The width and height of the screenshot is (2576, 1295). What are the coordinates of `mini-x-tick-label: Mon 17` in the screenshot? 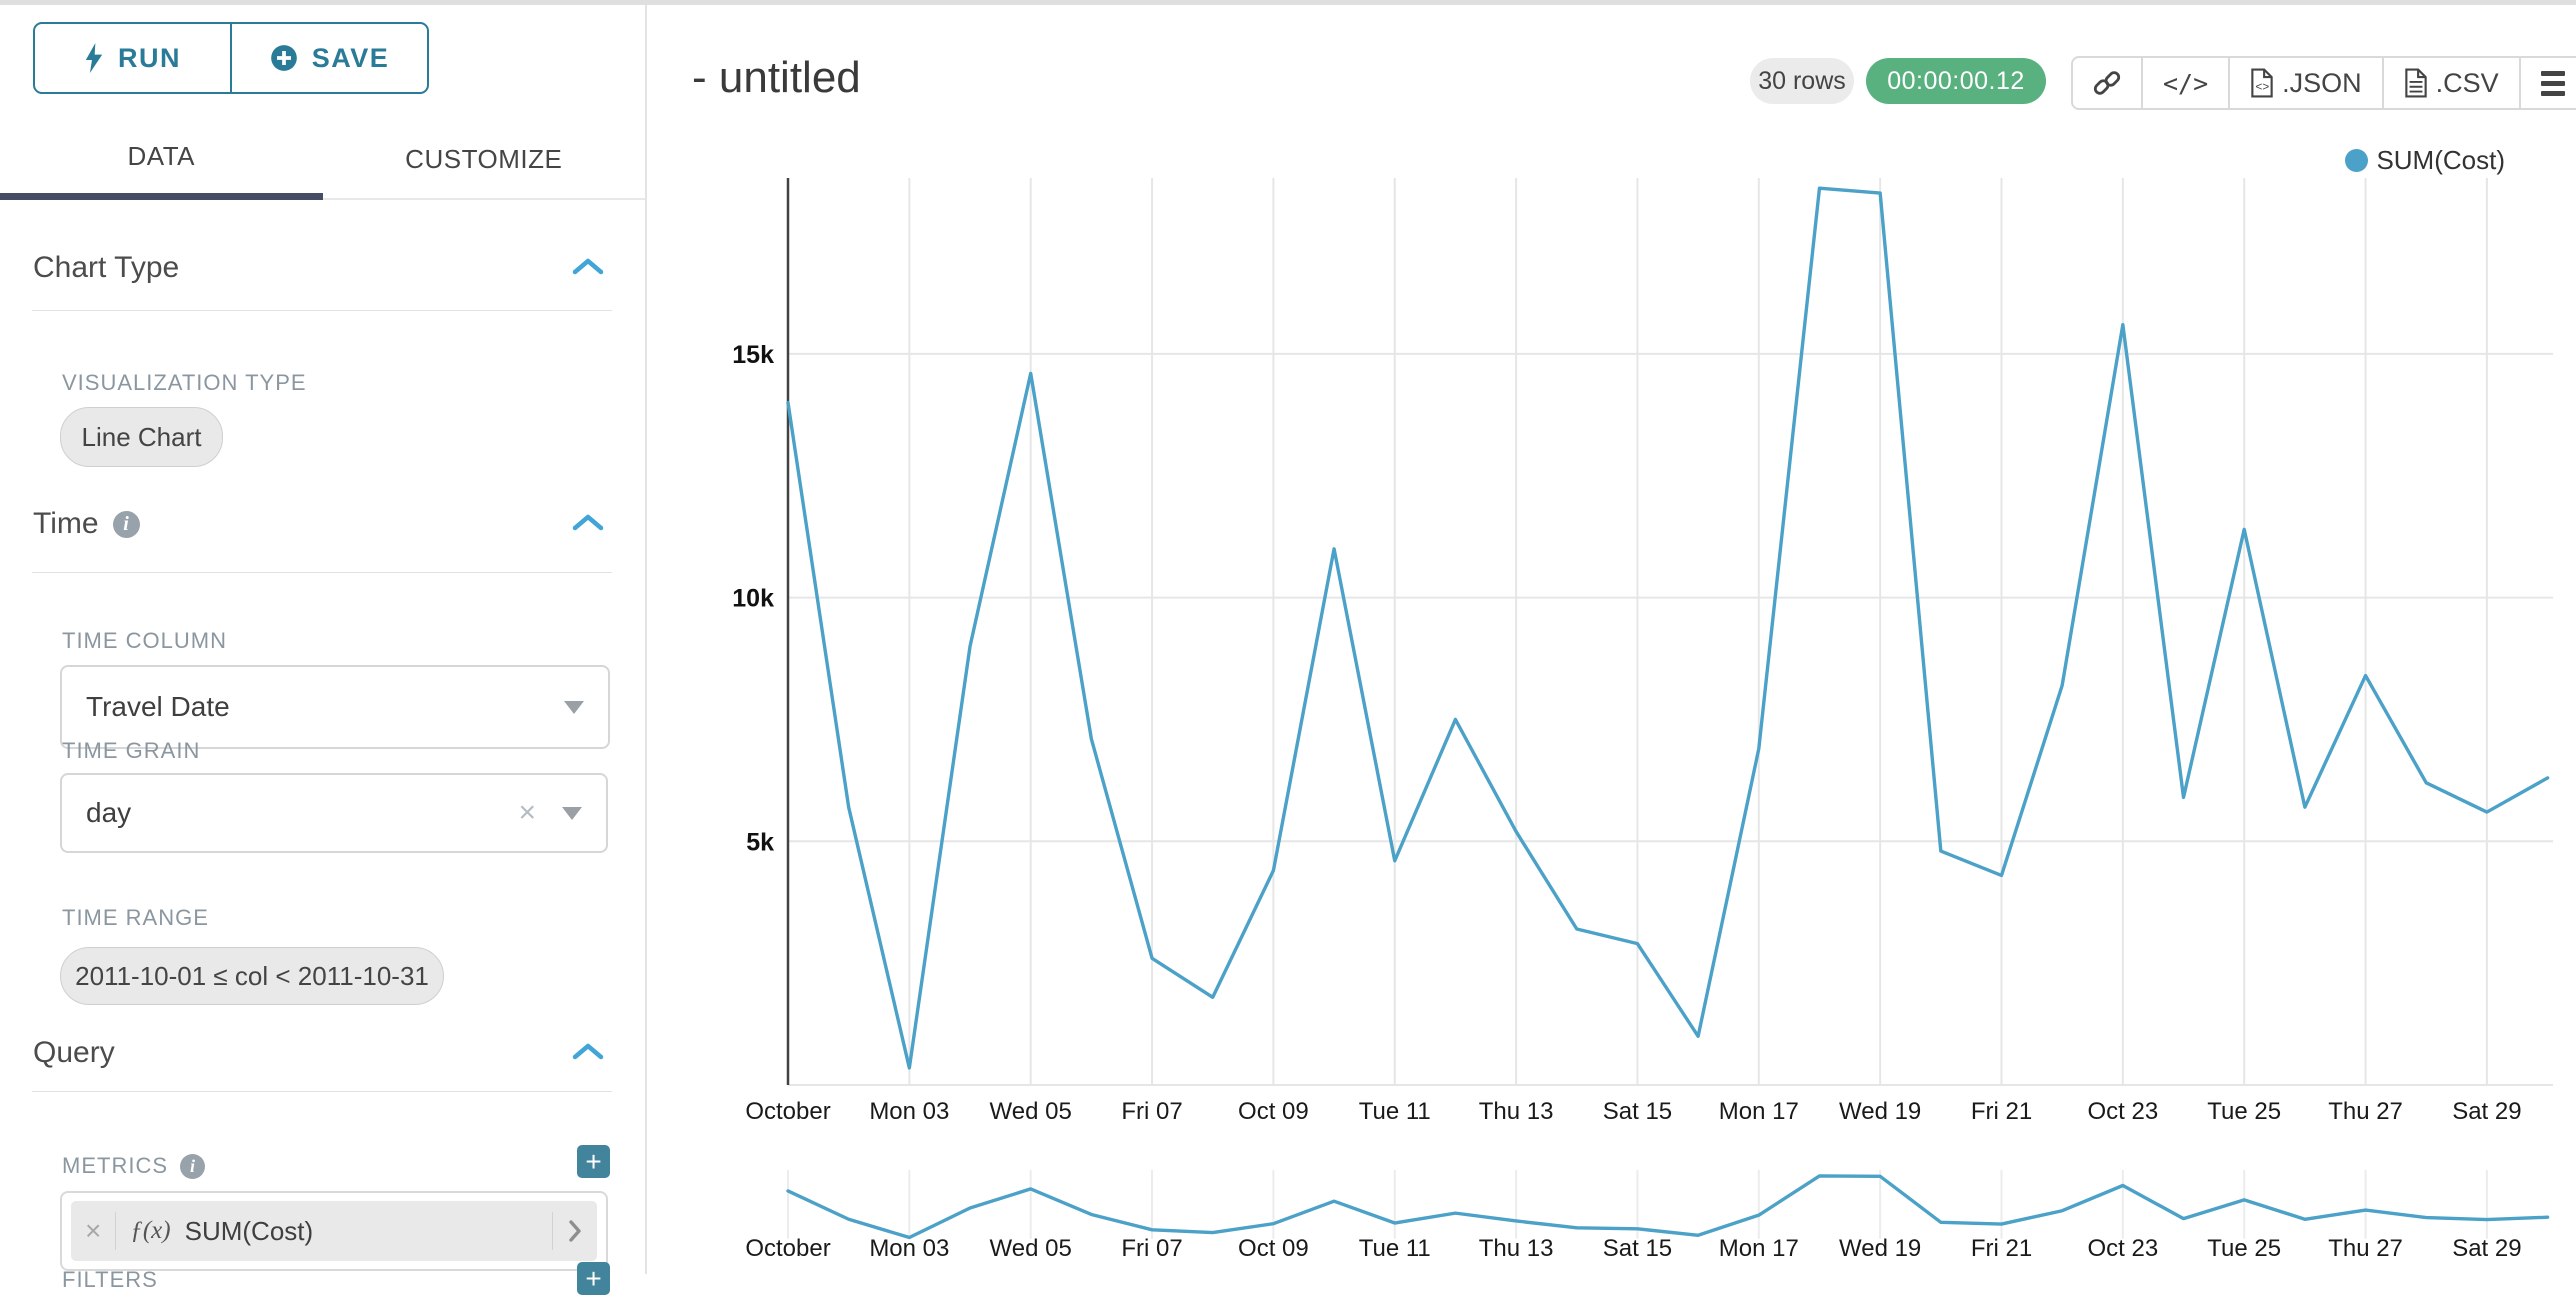 It's located at (1759, 1248).